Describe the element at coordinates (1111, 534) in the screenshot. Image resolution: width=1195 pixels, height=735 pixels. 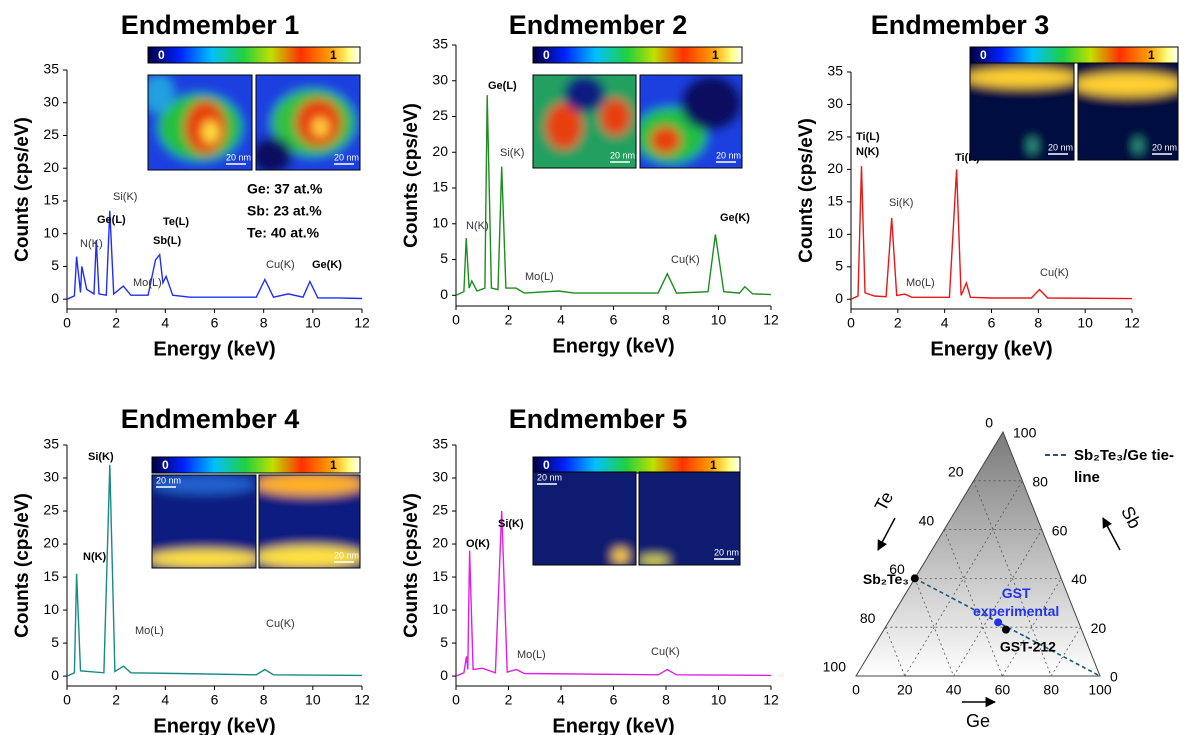
I see `sb-arrow` at that location.